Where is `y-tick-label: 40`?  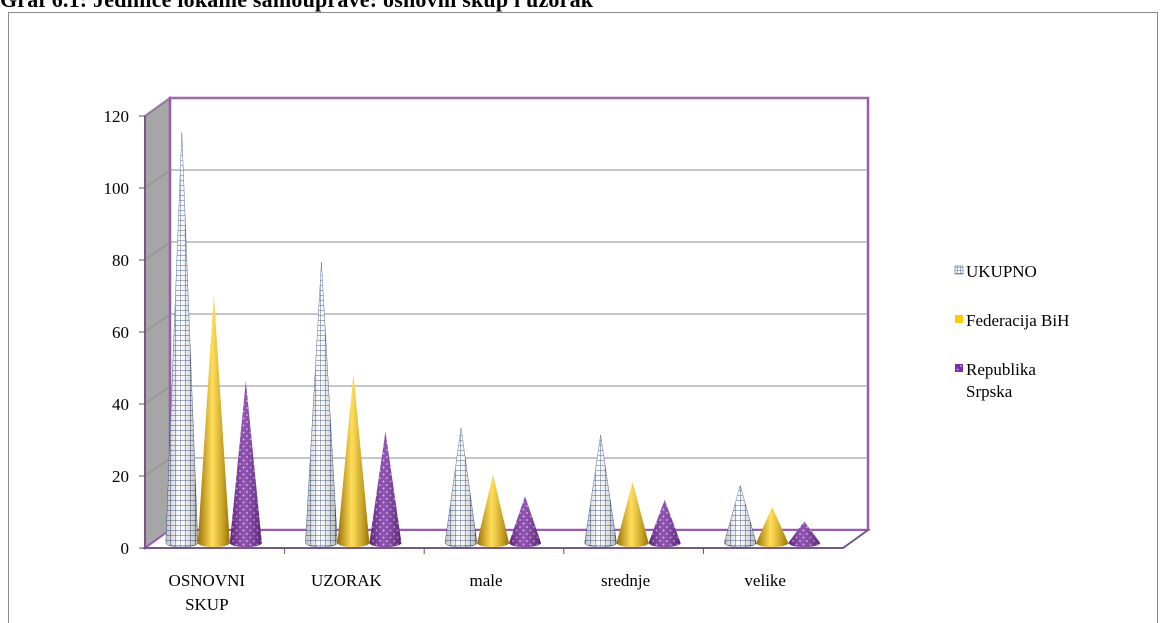 y-tick-label: 40 is located at coordinates (120, 404).